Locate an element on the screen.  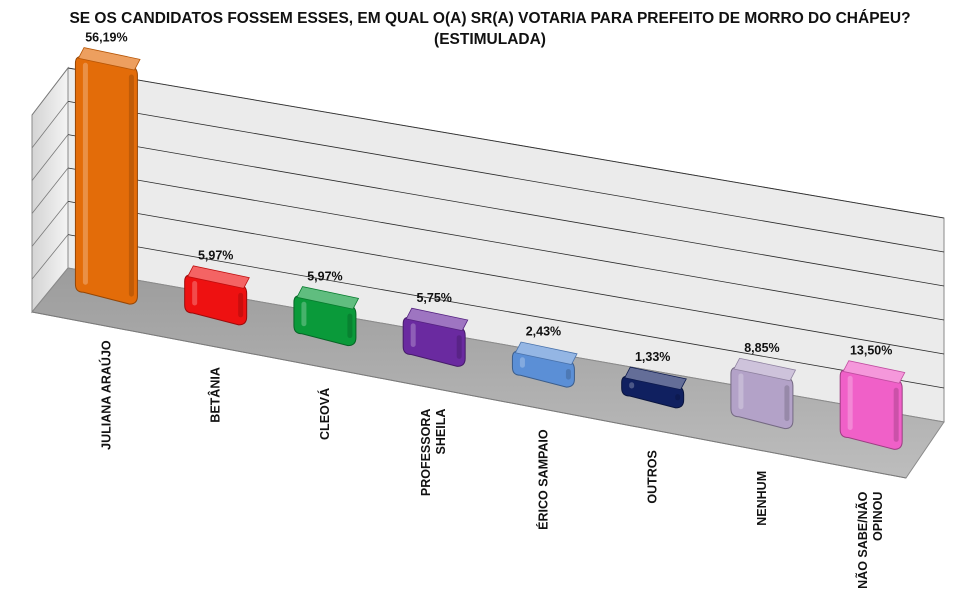
category-label: NENHUM is located at coordinates (762, 498).